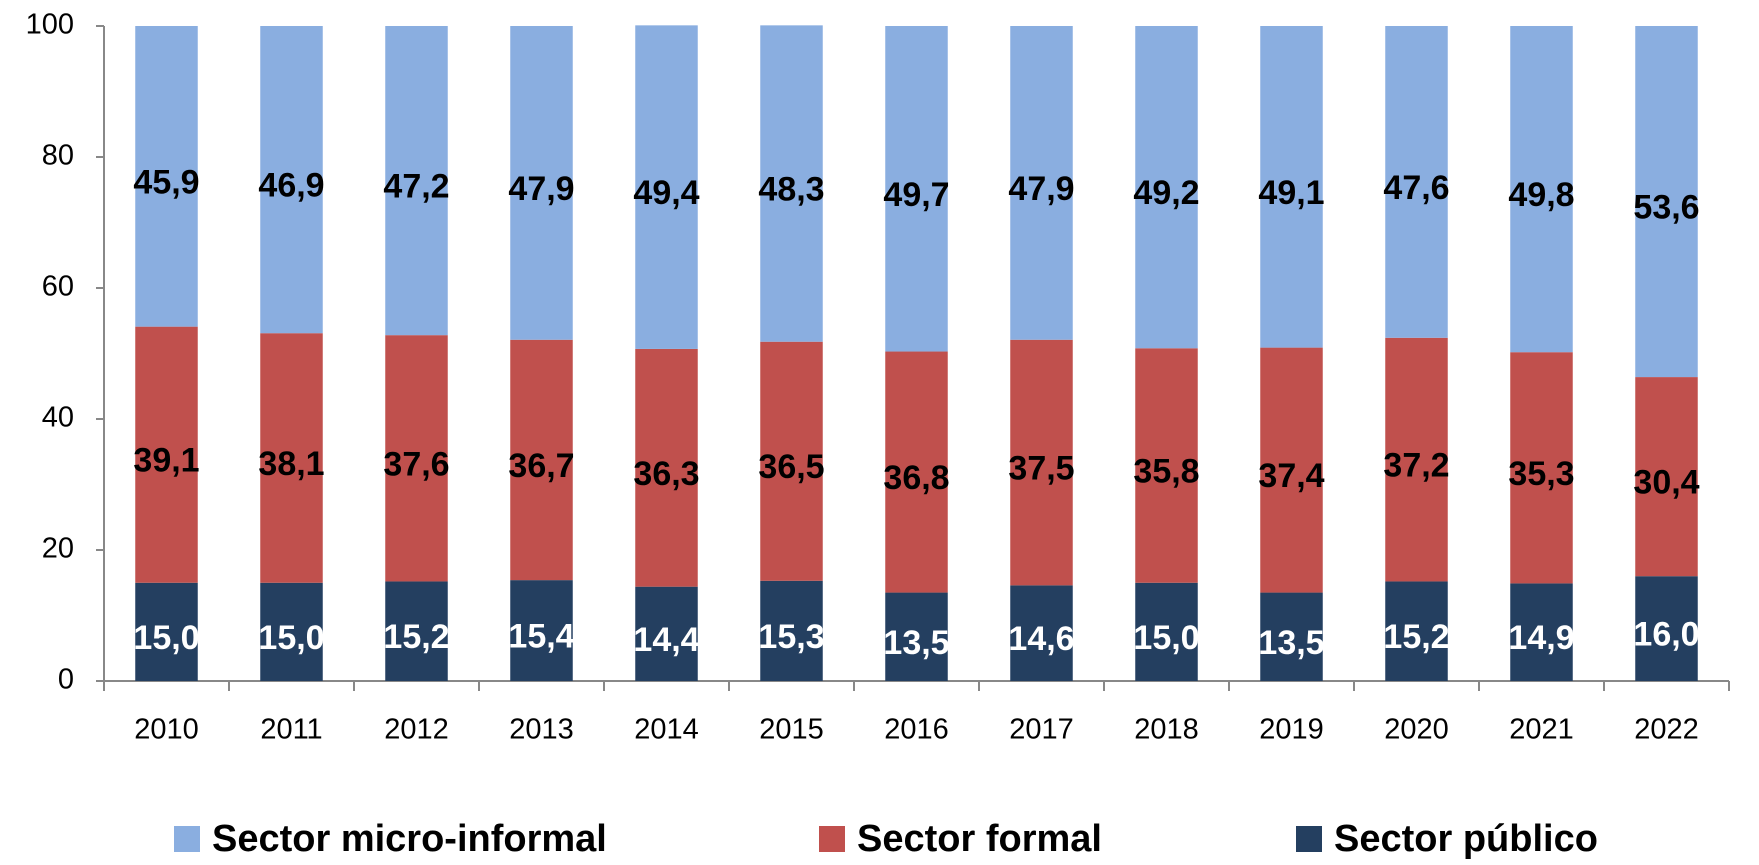  Describe the element at coordinates (916, 730) in the screenshot. I see `x-tick-label: 2016` at that location.